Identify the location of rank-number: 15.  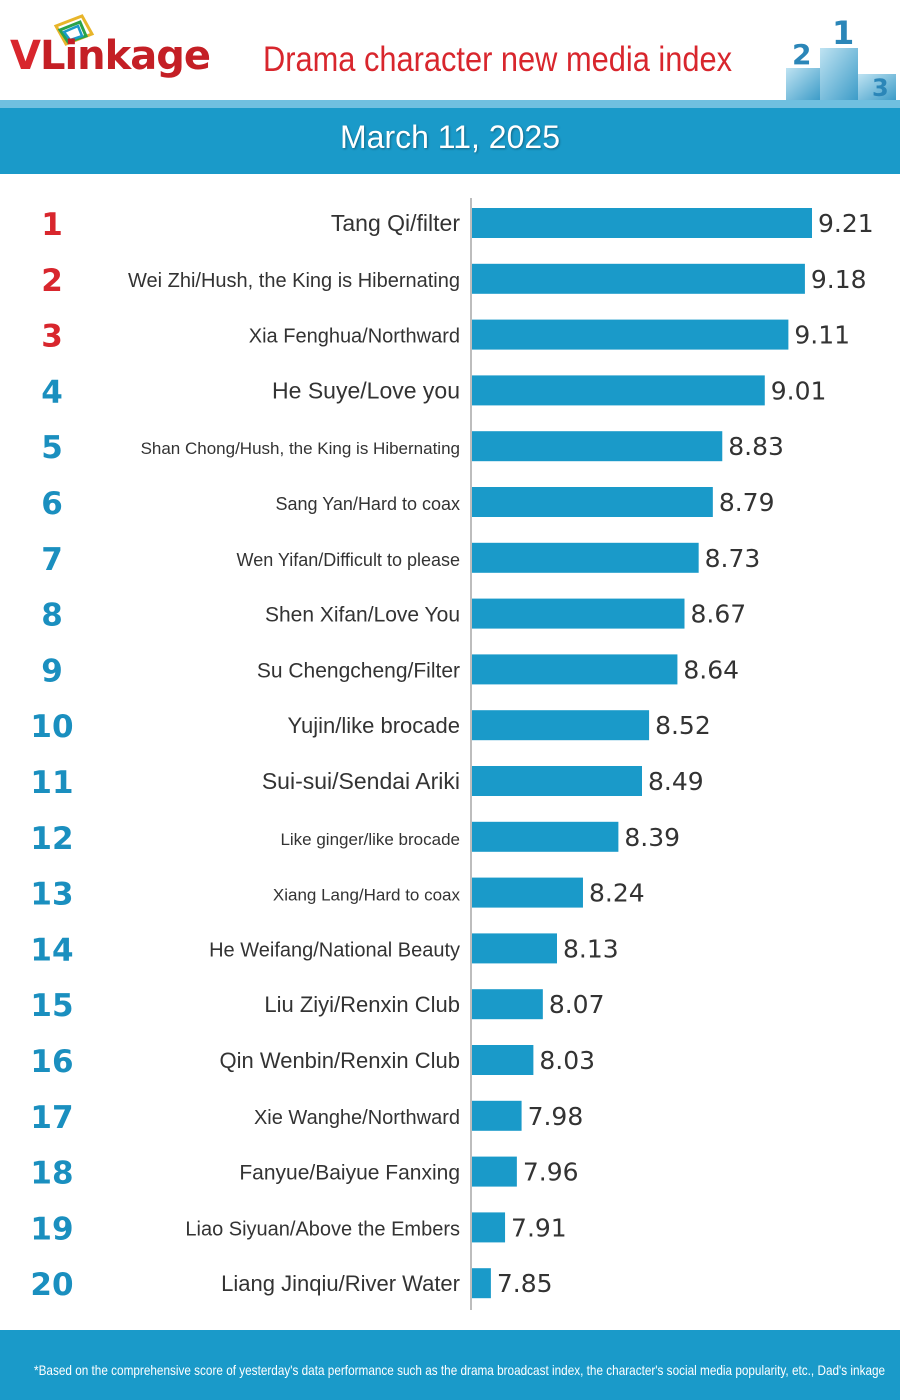
(51, 1006).